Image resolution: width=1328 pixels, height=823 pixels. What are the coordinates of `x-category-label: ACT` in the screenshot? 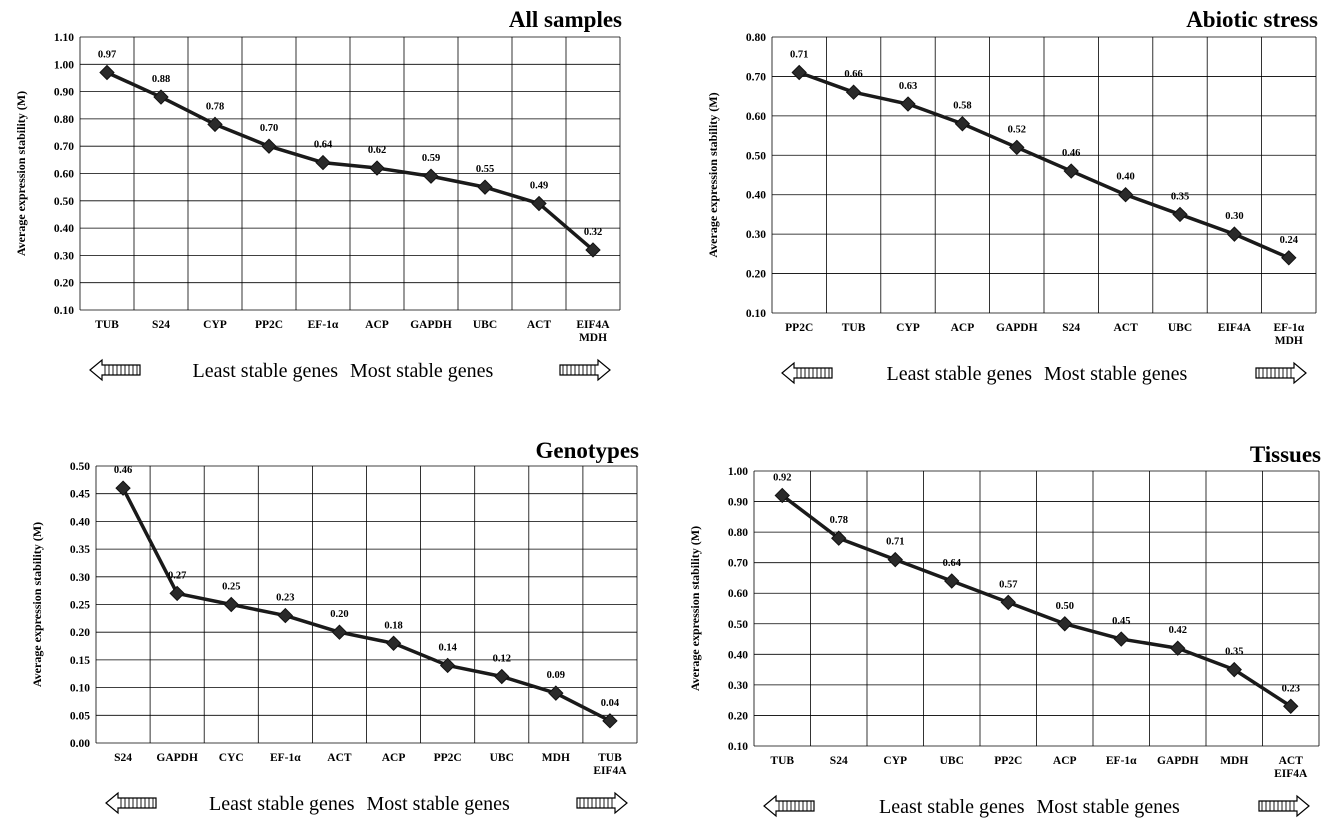 It's located at (1291, 761).